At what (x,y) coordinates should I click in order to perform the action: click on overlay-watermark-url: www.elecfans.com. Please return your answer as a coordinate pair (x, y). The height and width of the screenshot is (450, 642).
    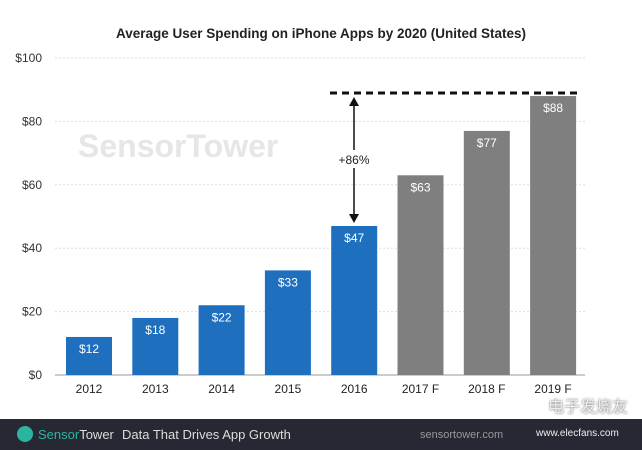
    Looking at the image, I should click on (577, 433).